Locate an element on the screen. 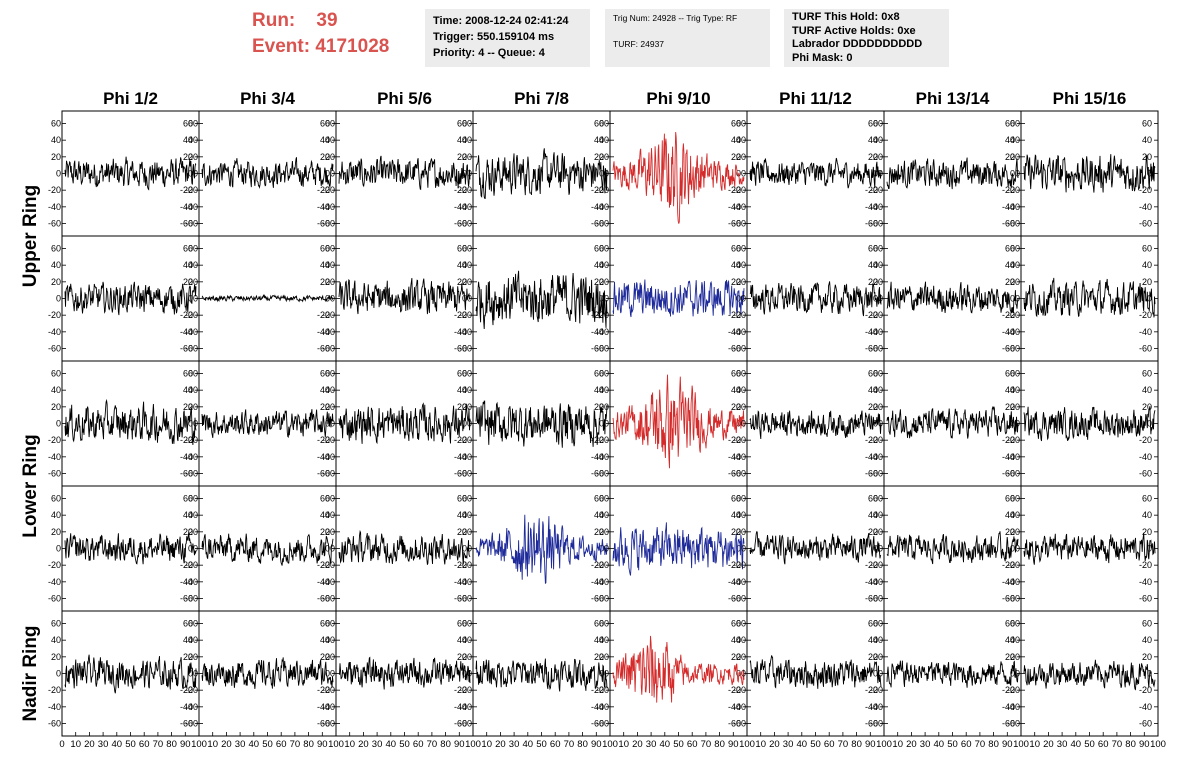 Image resolution: width=1196 pixels, height=772 pixels. ring-label: Nadir Ring is located at coordinates (30, 673).